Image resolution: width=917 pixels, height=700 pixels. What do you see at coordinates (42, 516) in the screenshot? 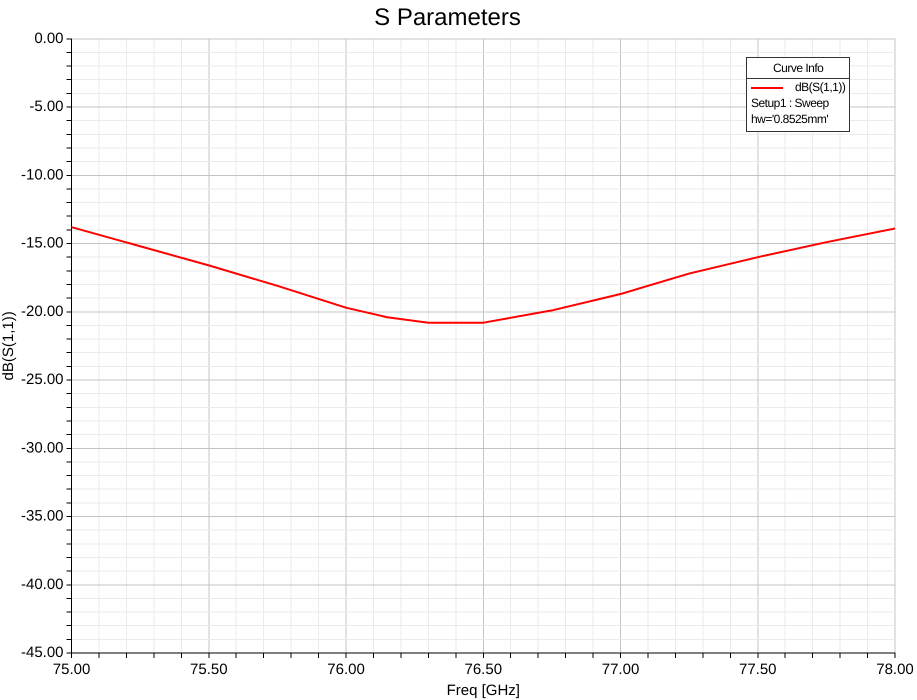
I see `y-tick-label: -35.00` at bounding box center [42, 516].